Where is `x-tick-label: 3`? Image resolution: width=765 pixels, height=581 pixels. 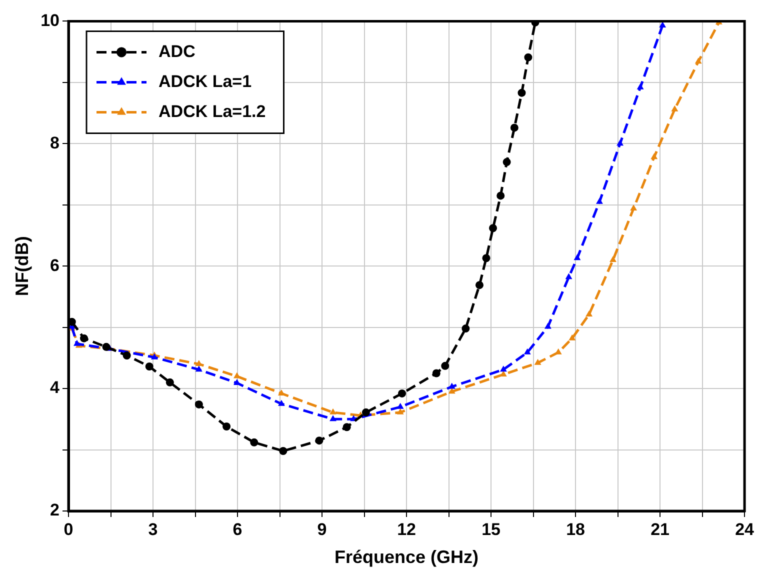
x-tick-label: 3 is located at coordinates (153, 529).